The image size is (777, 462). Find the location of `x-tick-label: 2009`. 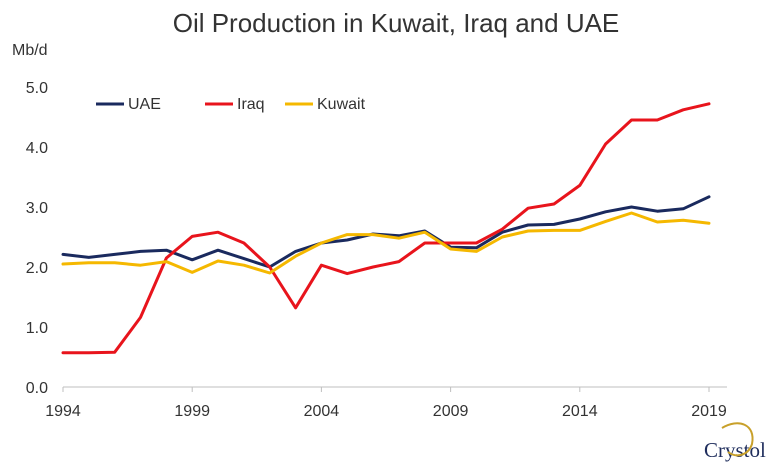

x-tick-label: 2009 is located at coordinates (451, 411).